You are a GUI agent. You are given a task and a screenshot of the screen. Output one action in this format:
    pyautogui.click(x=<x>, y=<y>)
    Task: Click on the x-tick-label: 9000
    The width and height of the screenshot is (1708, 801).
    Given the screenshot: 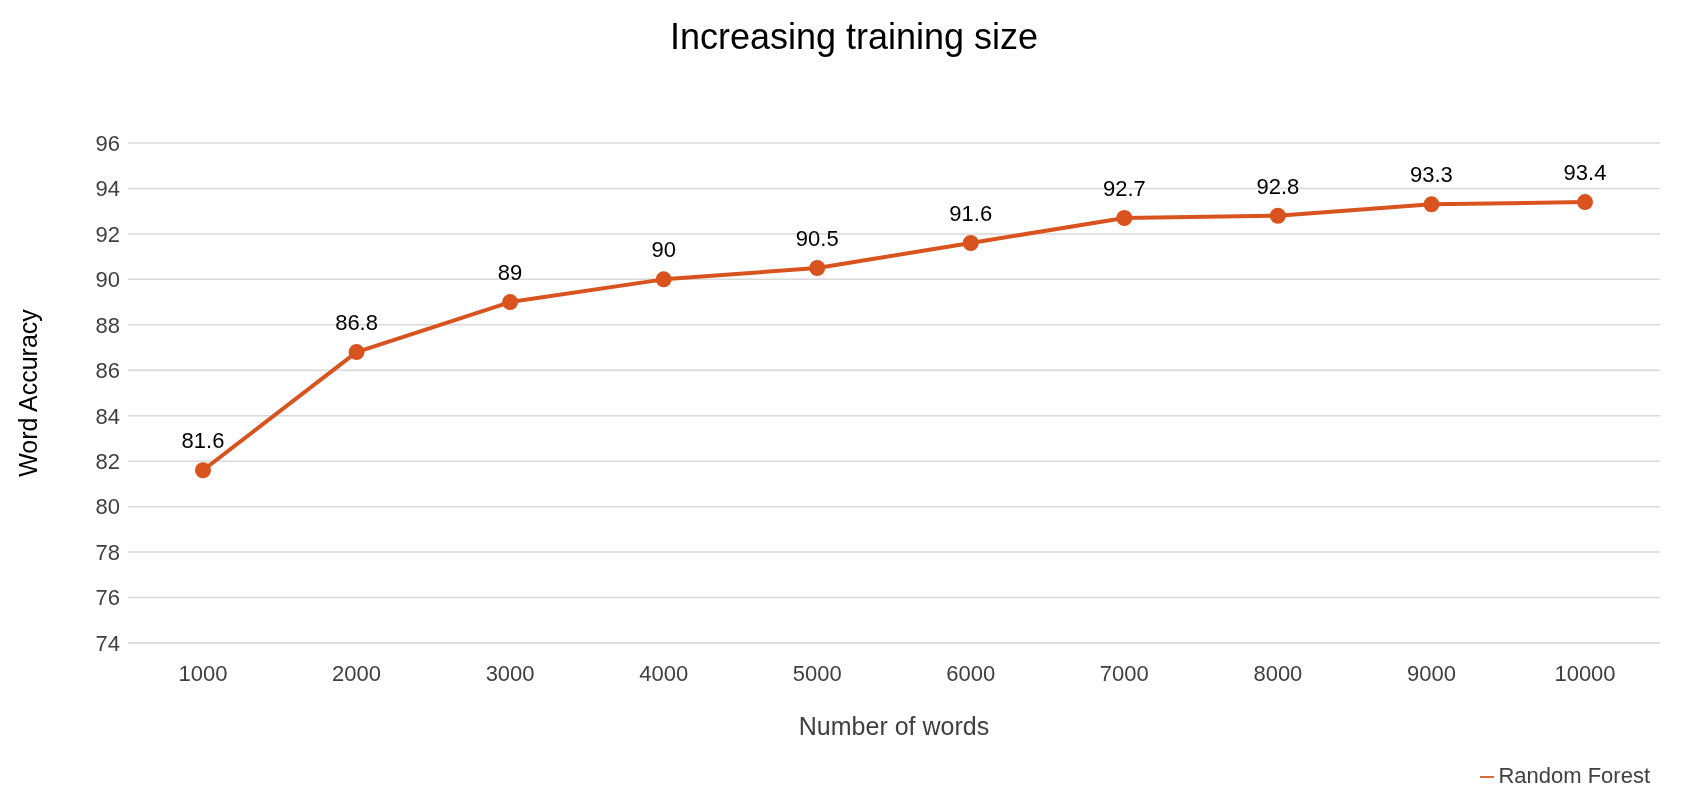 What is the action you would take?
    pyautogui.click(x=1431, y=673)
    